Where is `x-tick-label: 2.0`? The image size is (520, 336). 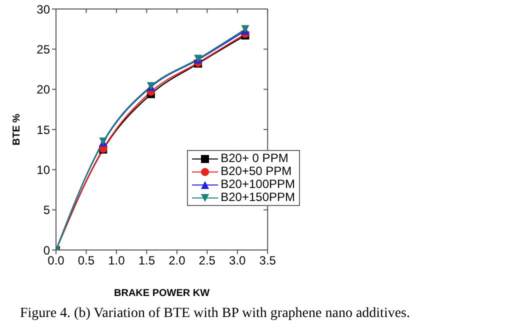 x-tick-label: 2.0 is located at coordinates (177, 261).